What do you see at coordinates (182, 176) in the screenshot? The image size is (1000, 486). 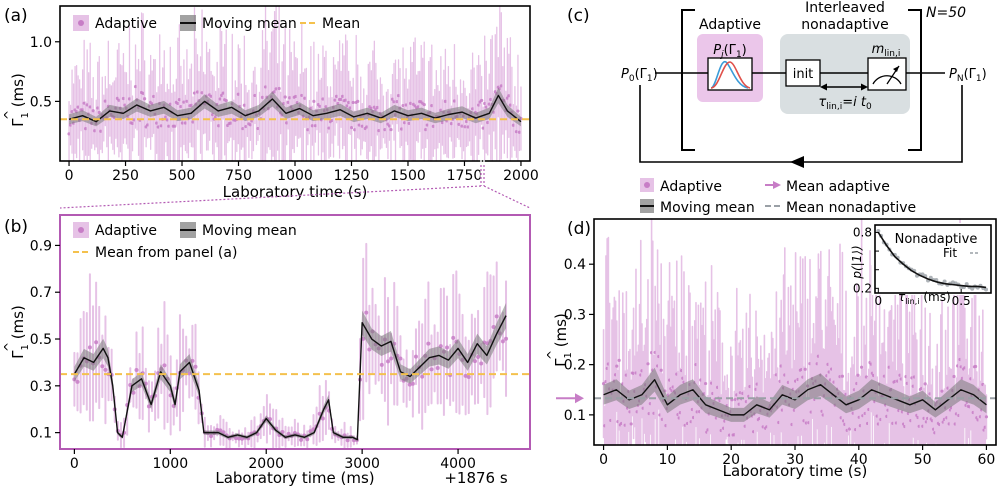 I see `x-tick-label: 500` at bounding box center [182, 176].